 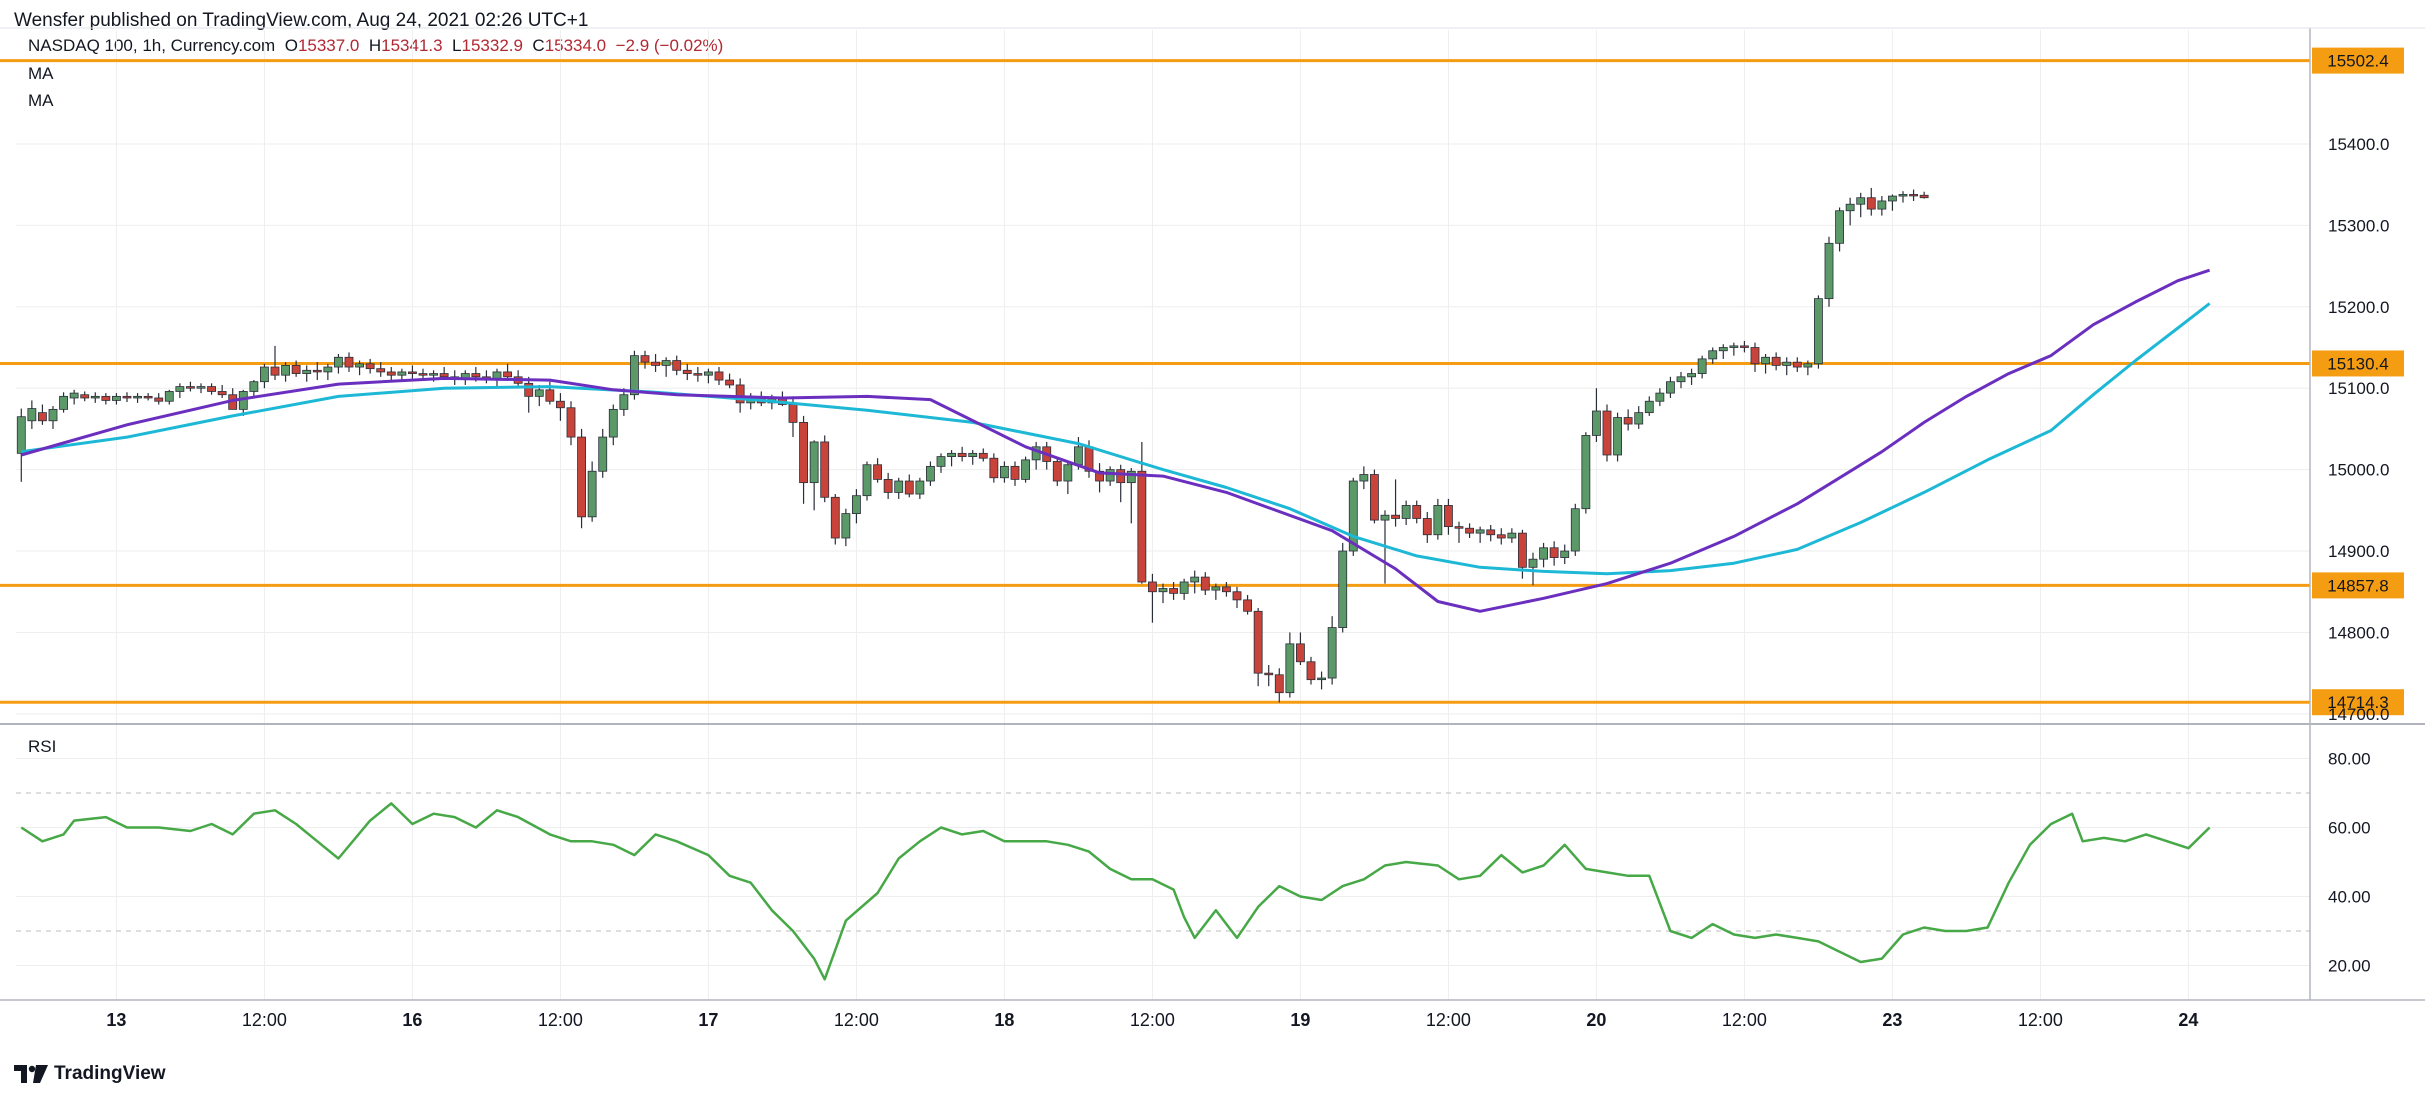 I want to click on open-value: 15337.0, so click(x=328, y=45).